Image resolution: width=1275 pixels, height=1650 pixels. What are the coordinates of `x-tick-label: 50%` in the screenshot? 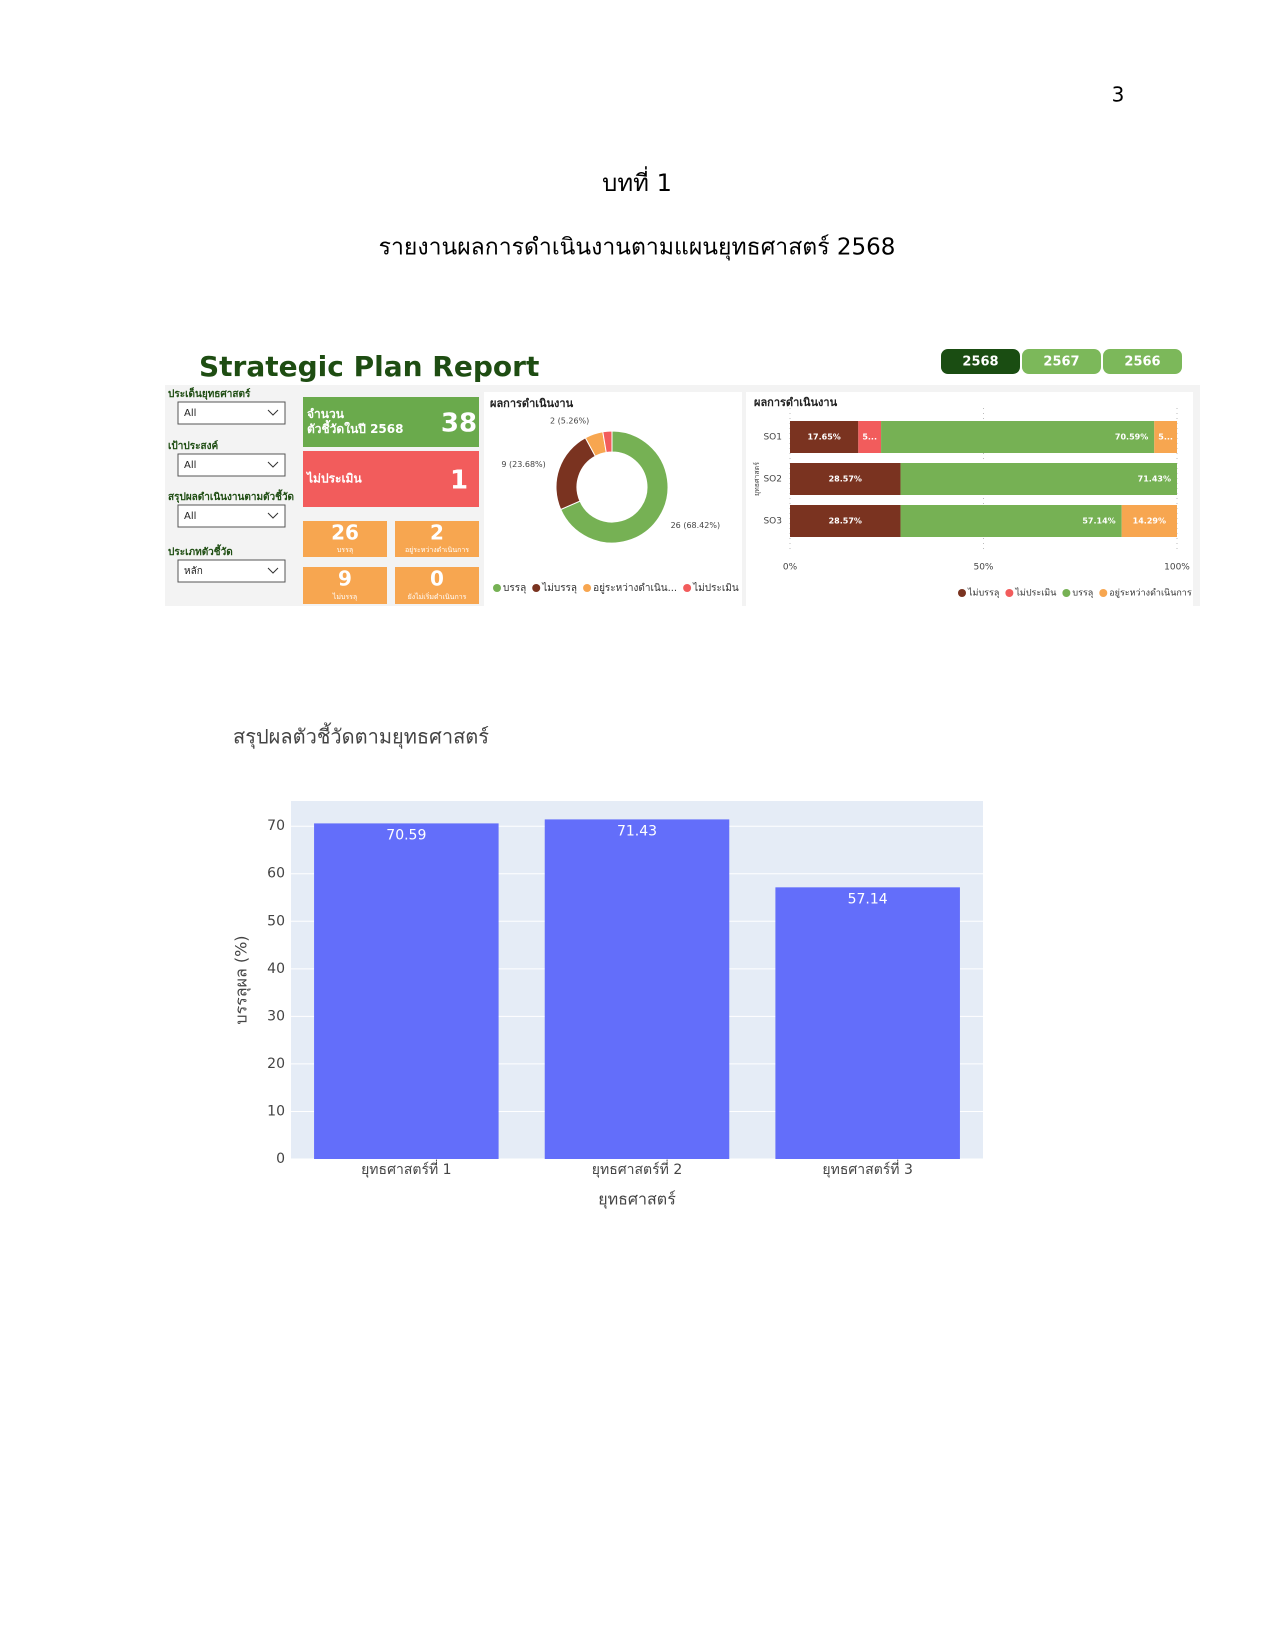 It's located at (983, 568).